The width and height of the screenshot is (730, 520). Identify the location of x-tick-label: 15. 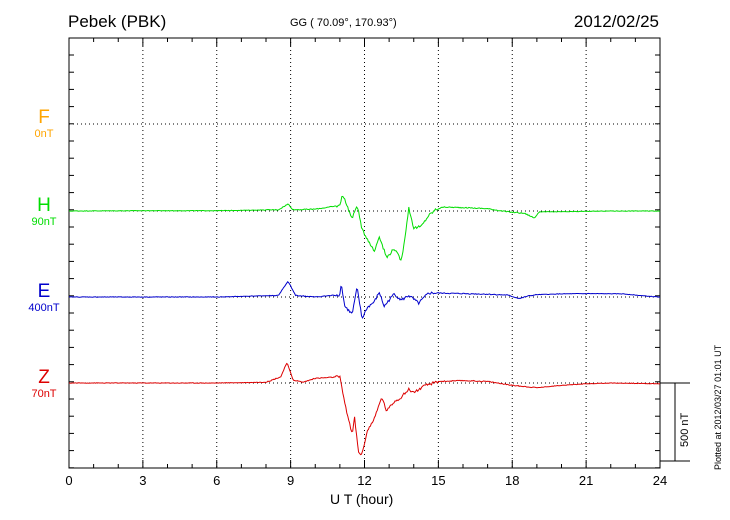
(438, 480).